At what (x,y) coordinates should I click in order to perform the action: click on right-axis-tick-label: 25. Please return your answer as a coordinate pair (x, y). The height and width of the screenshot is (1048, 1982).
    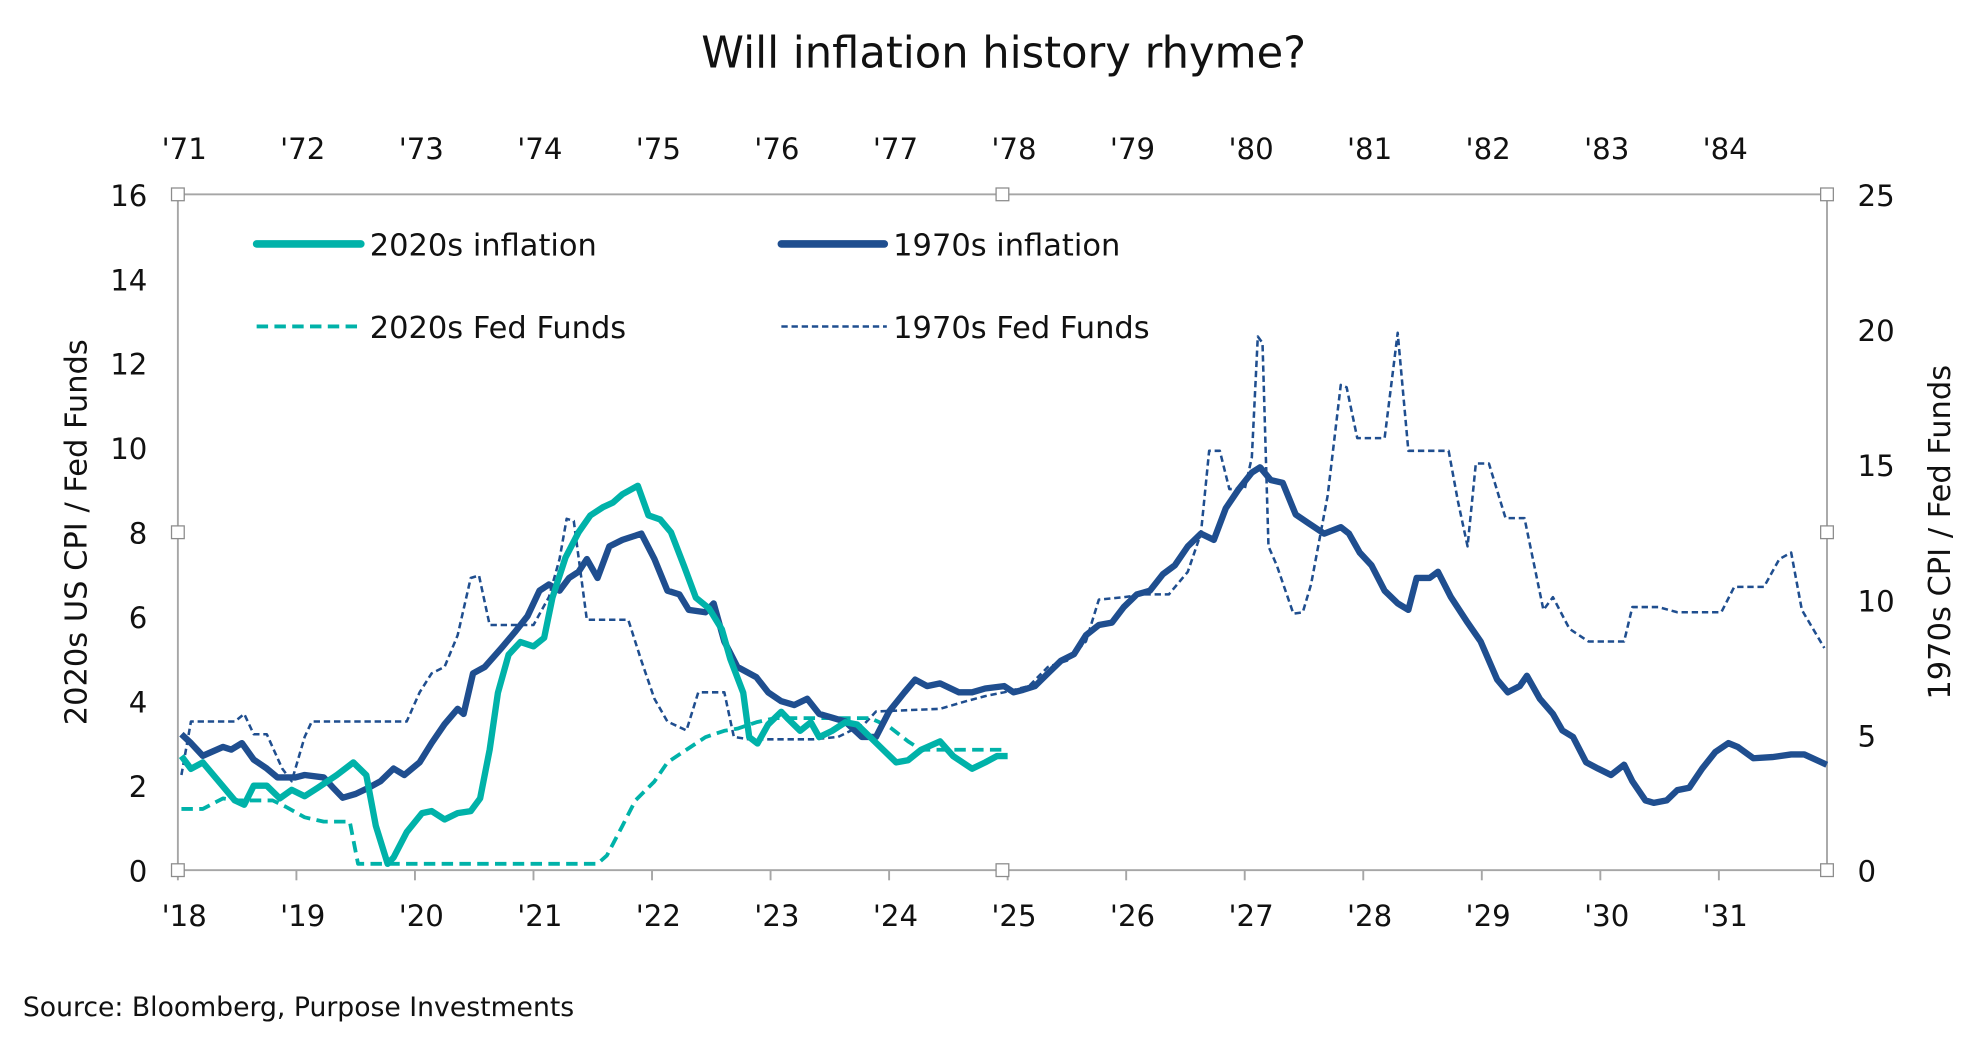
    Looking at the image, I should click on (1875, 196).